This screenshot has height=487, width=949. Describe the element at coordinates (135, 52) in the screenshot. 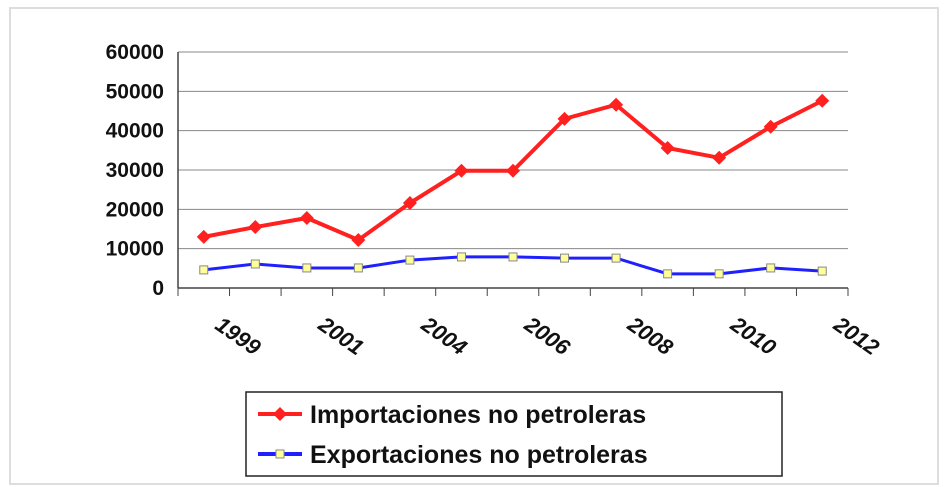

I see `y-tick-label: 60000` at that location.